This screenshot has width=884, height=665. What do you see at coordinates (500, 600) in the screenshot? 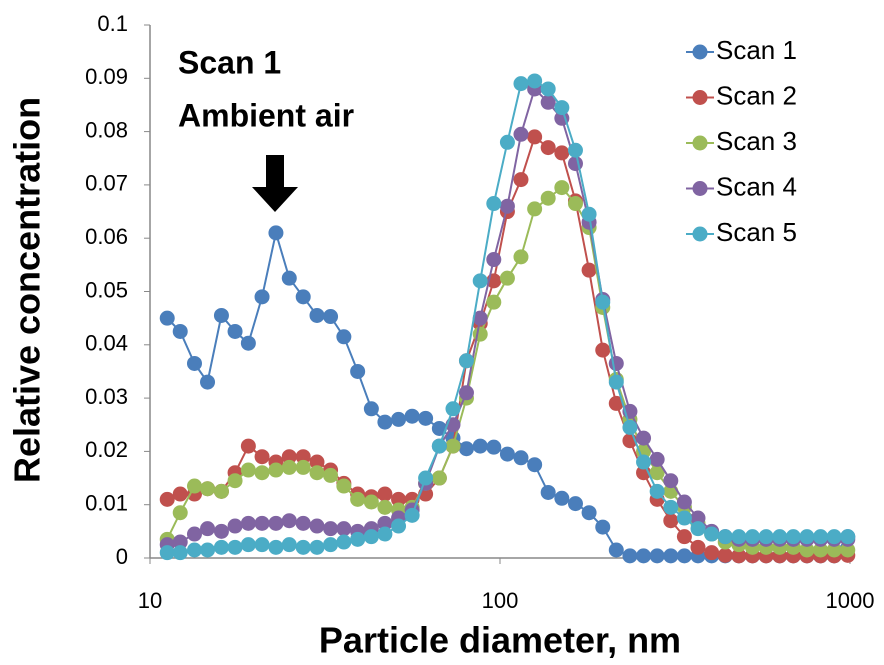
I see `x-tick-label: 100` at bounding box center [500, 600].